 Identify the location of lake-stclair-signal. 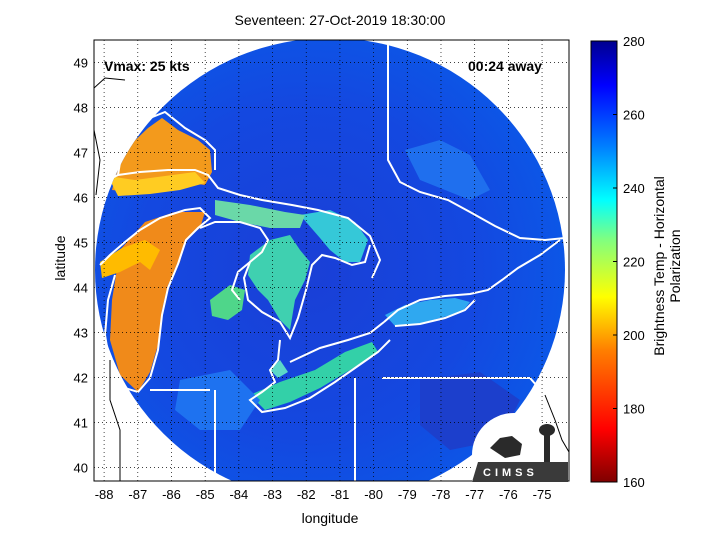
(279, 369).